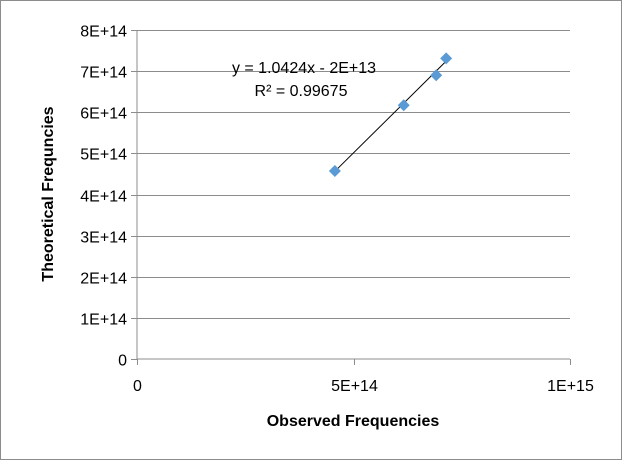 The height and width of the screenshot is (460, 622). Describe the element at coordinates (103, 73) in the screenshot. I see `y-tick-label-7: 7E+14` at that location.